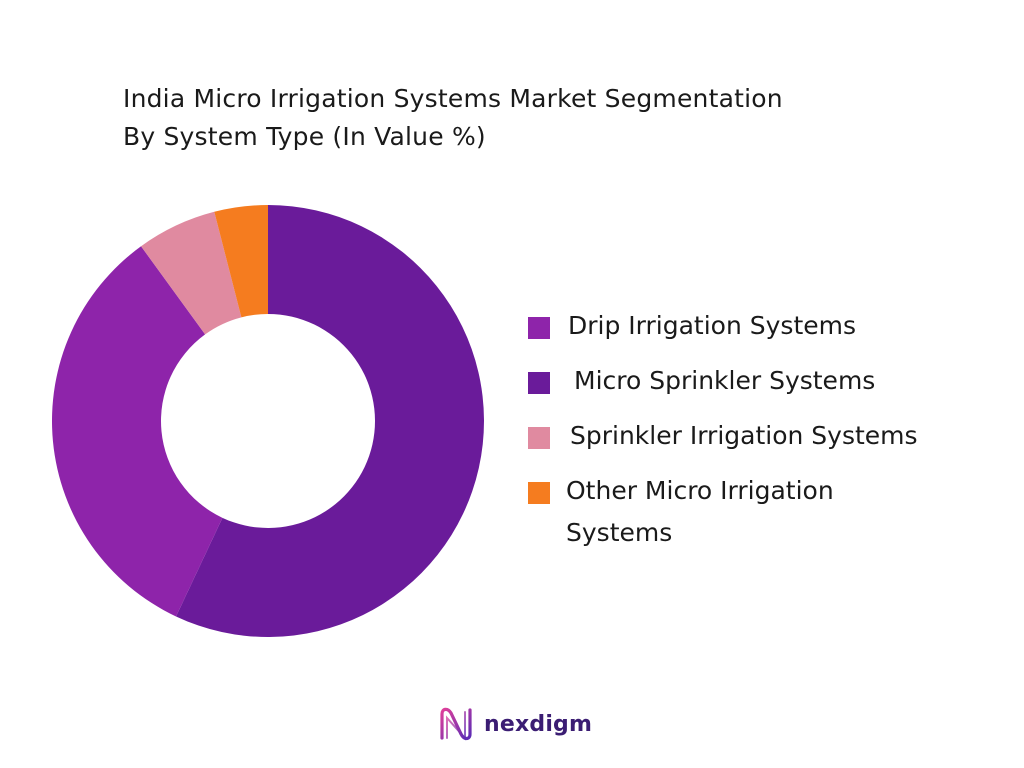  I want to click on legend-item-other: Other Micro Irrigation Systems, so click(768, 512).